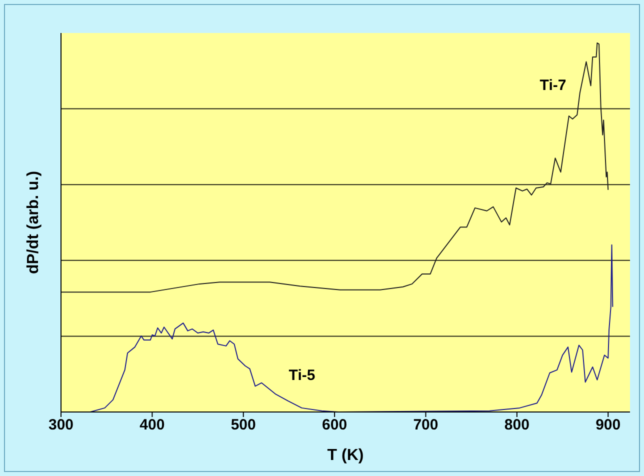 The width and height of the screenshot is (644, 476). What do you see at coordinates (517, 425) in the screenshot?
I see `x-tick-label: 800` at bounding box center [517, 425].